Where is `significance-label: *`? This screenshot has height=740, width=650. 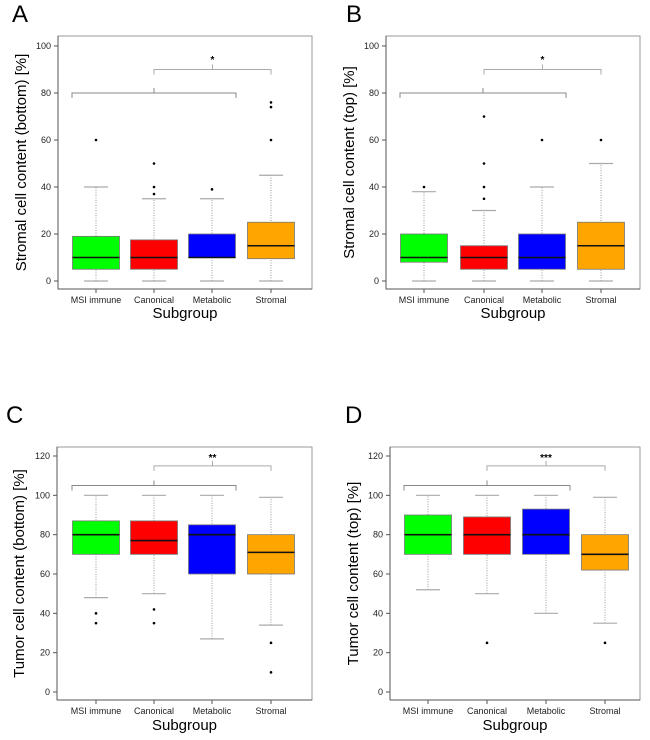 significance-label: * is located at coordinates (213, 60).